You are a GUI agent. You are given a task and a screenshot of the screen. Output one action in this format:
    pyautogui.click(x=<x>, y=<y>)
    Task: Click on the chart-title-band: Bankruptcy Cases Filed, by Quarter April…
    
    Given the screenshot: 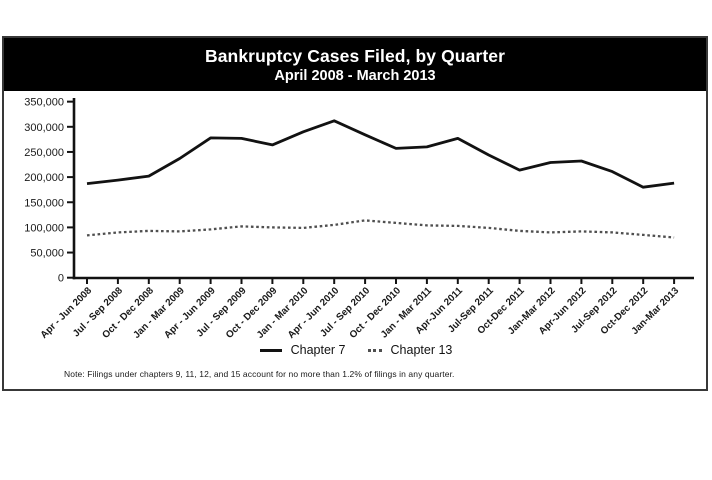 What is the action you would take?
    pyautogui.click(x=355, y=64)
    